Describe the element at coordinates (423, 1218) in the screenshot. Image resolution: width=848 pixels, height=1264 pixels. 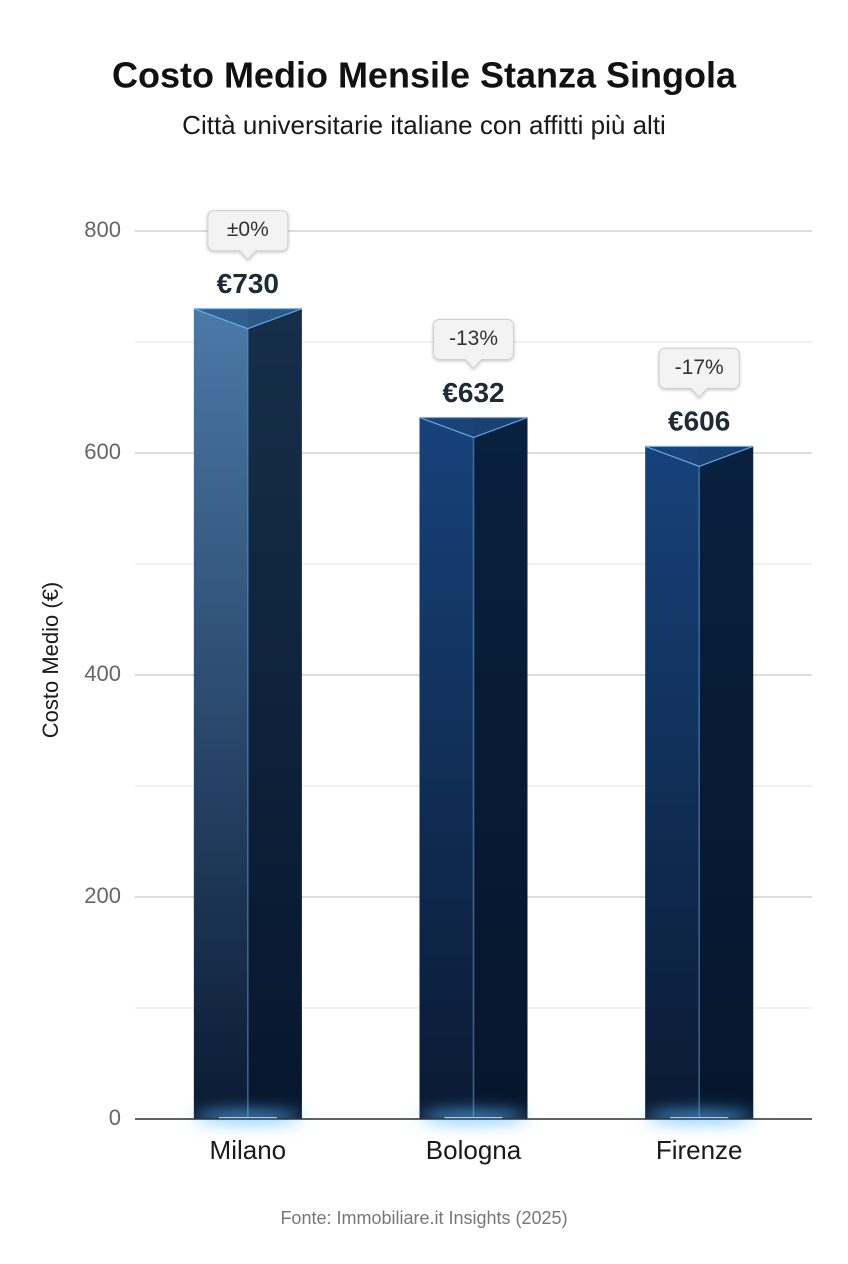
I see `source-note: Fonte: Immobiliare.it Insights (2025)` at that location.